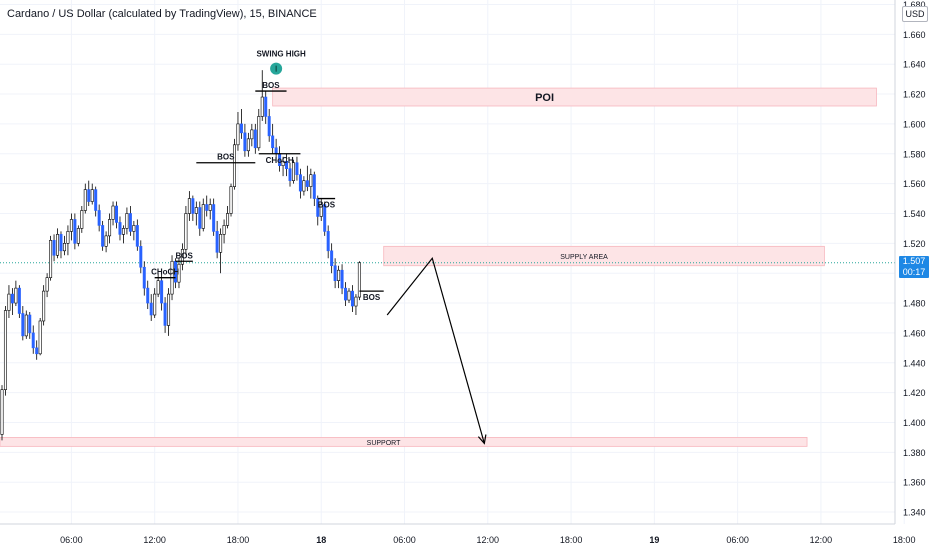 This screenshot has height=555, width=932. Describe the element at coordinates (914, 124) in the screenshot. I see `price-tick-label: 1.600` at that location.